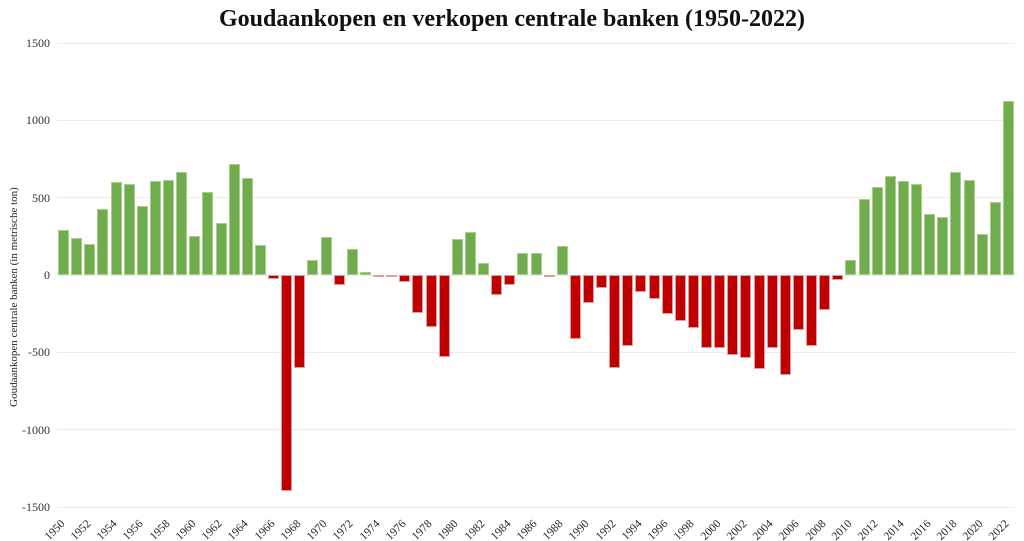 The height and width of the screenshot is (541, 1024). What do you see at coordinates (772, 311) in the screenshot?
I see `bar-2004` at bounding box center [772, 311].